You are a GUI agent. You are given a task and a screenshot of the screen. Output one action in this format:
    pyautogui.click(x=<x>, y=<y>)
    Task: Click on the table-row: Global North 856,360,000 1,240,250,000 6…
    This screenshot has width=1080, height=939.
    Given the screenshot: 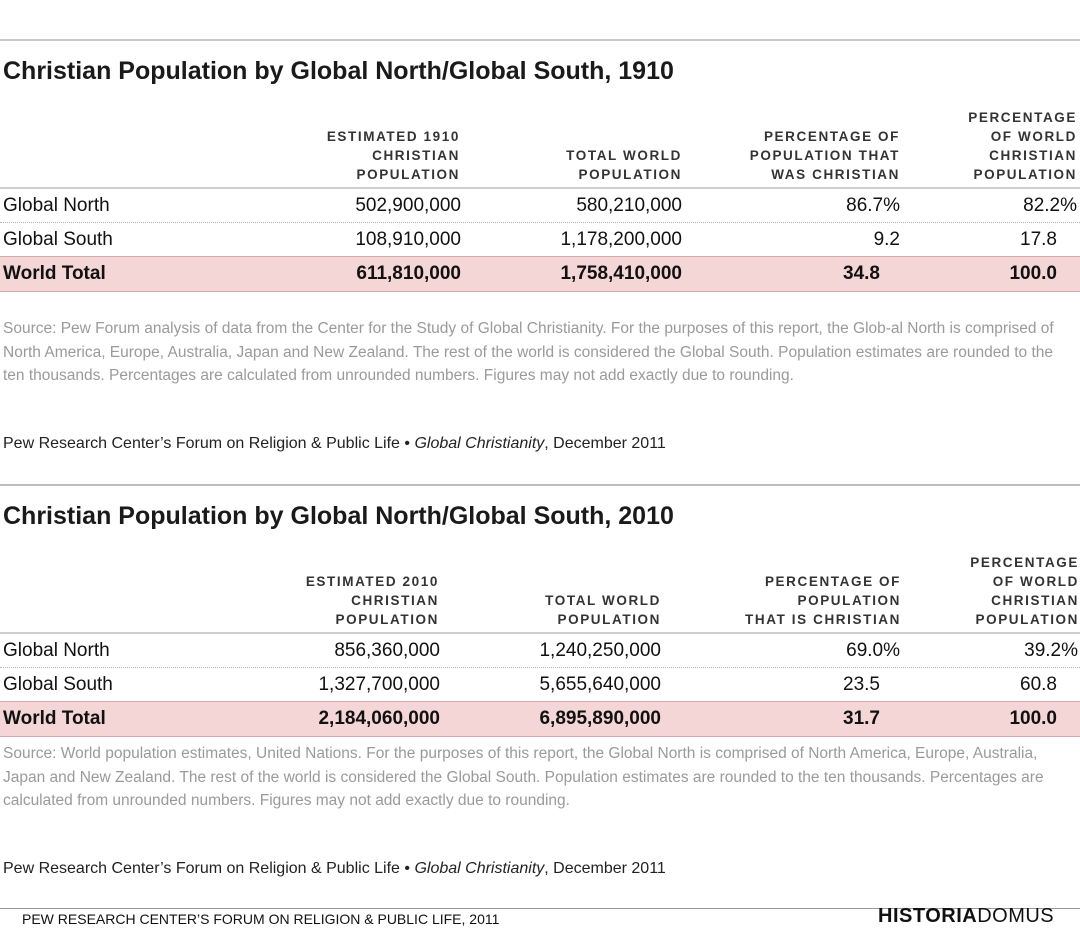 What is the action you would take?
    pyautogui.click(x=540, y=651)
    